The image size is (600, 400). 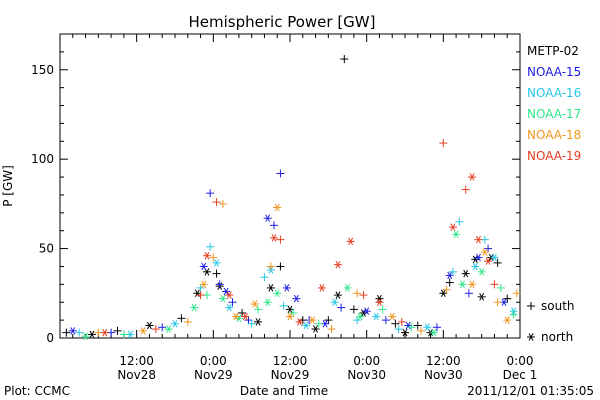 I want to click on legend-entry-noaa-17: NOAA-17, so click(x=554, y=114).